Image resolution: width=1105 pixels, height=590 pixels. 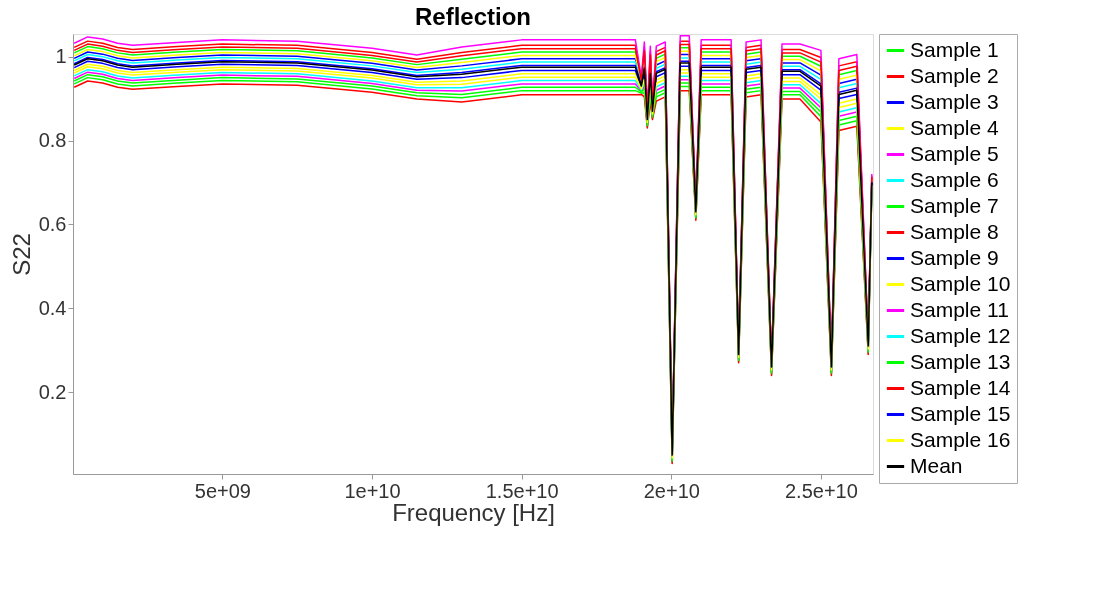 I want to click on legend-label: Sample 15, so click(x=960, y=413).